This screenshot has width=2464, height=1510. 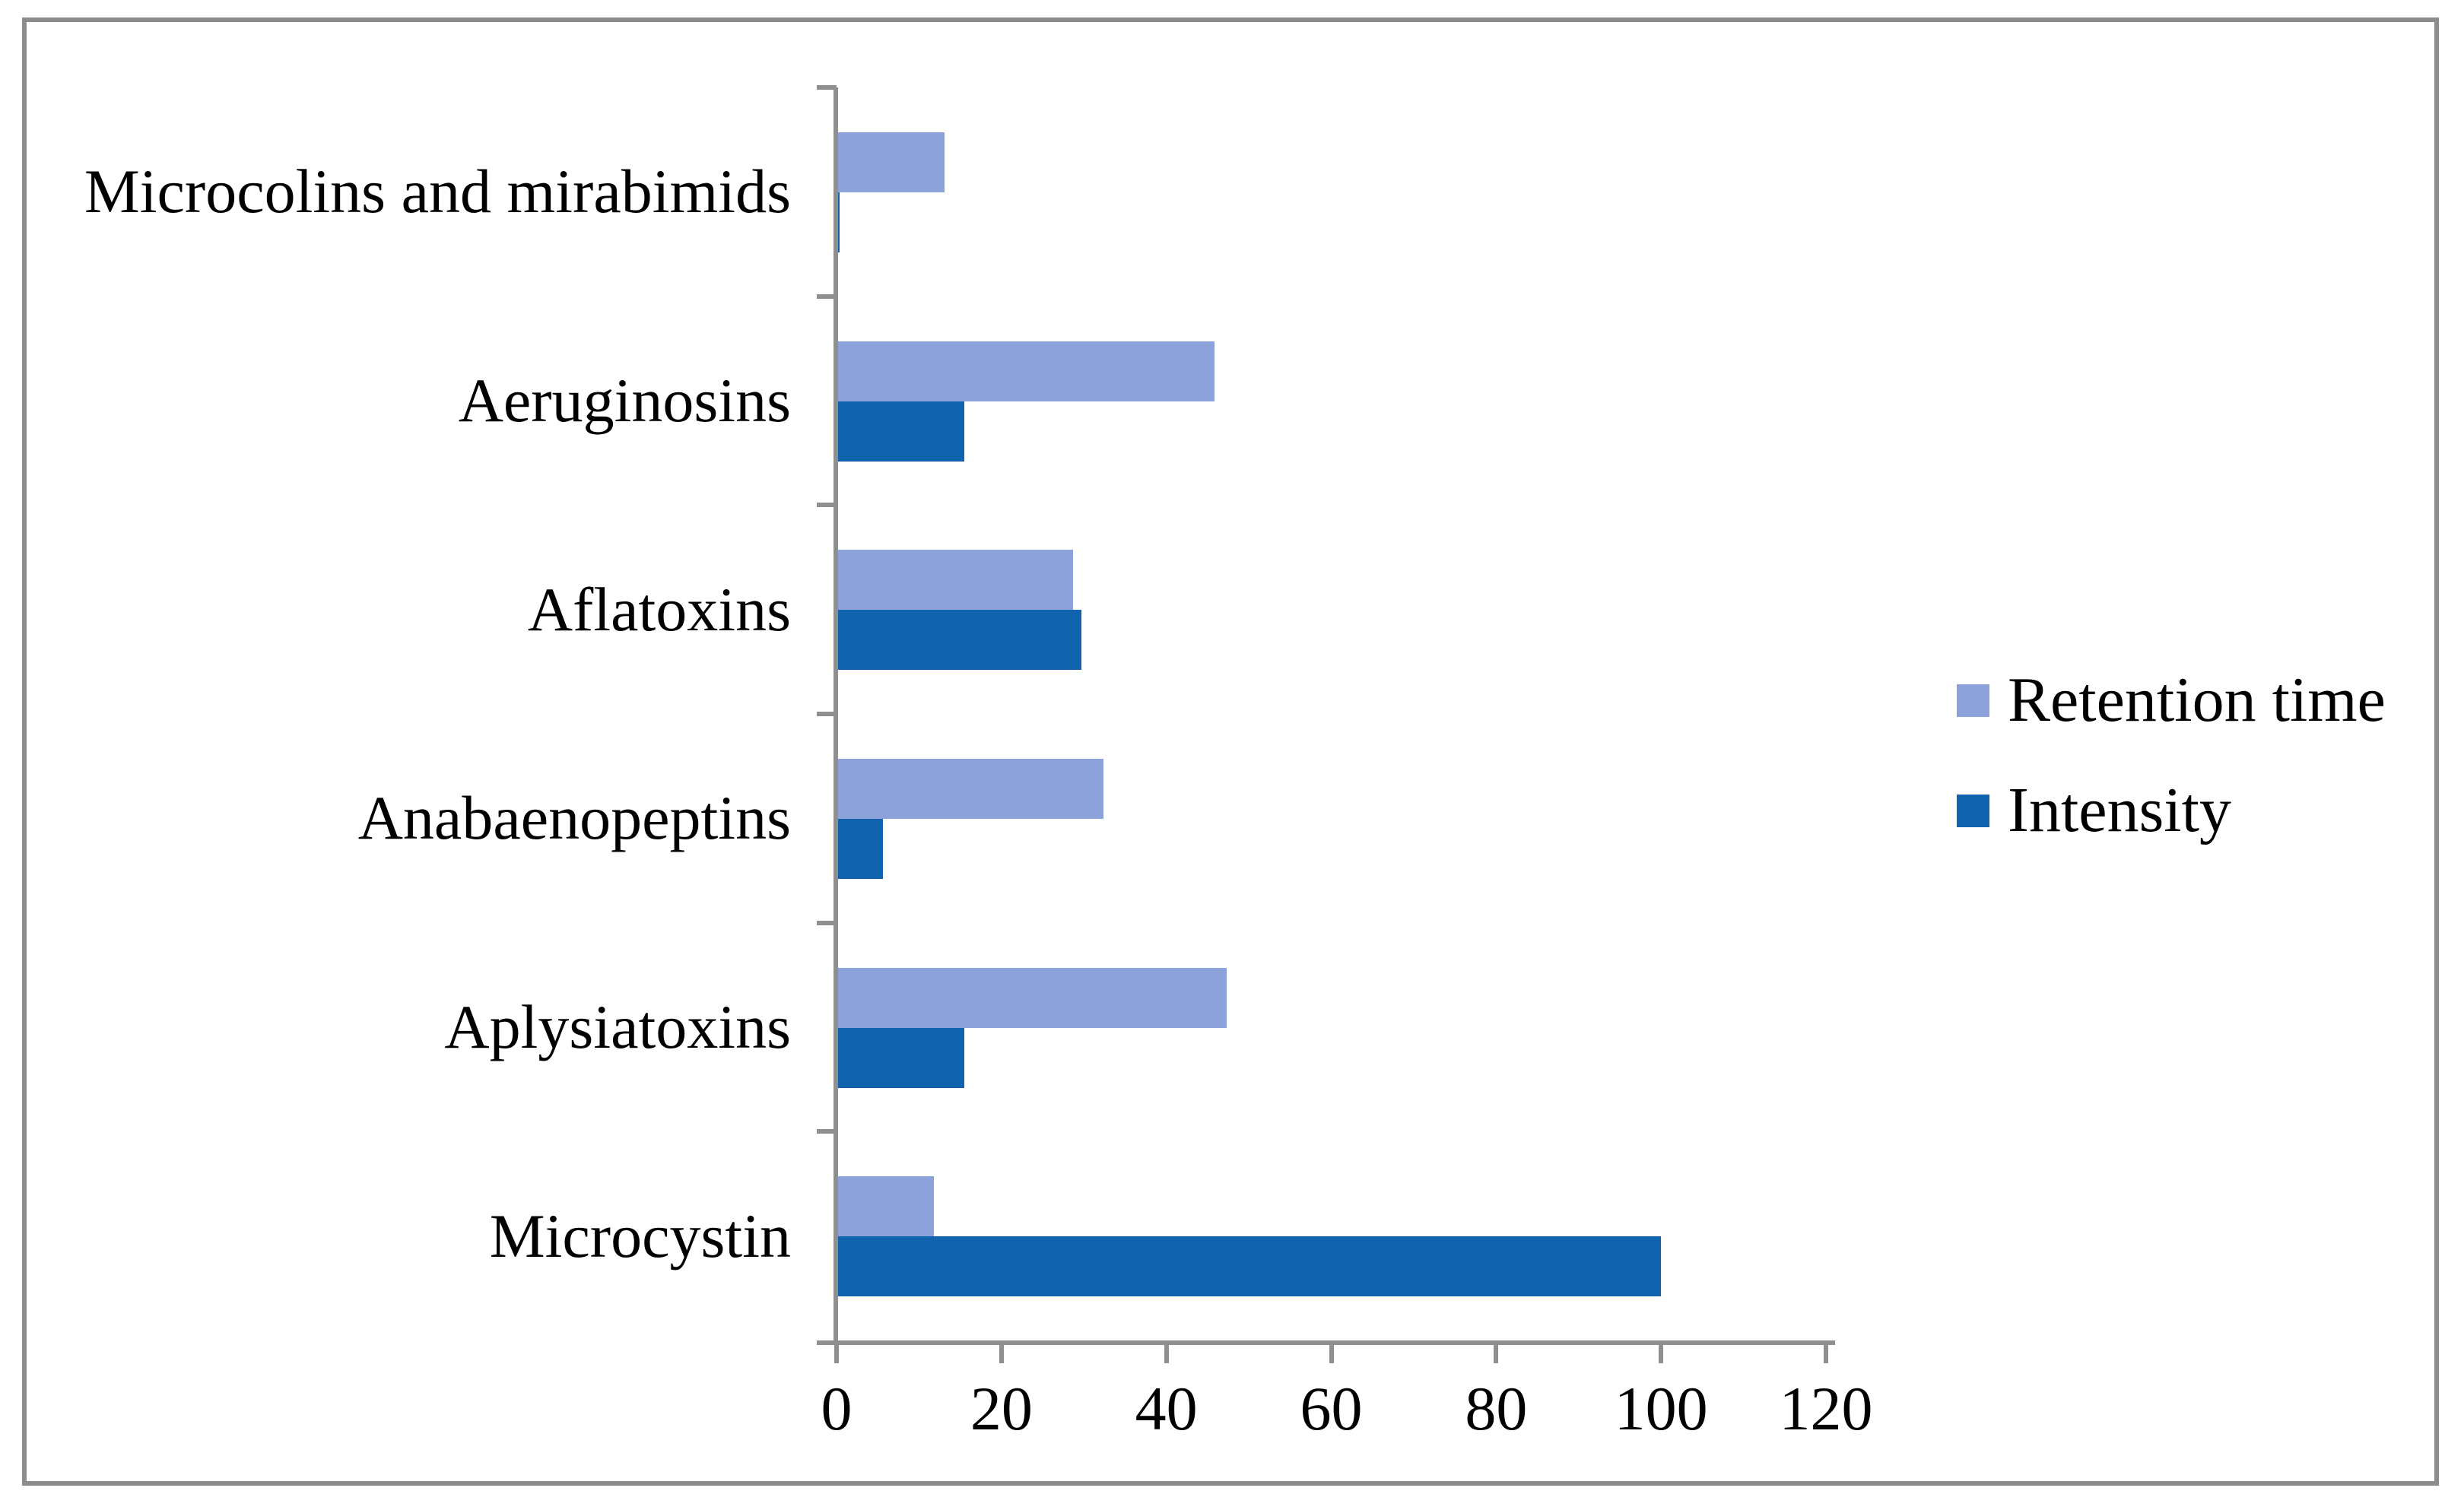 What do you see at coordinates (1496, 1408) in the screenshot?
I see `x-tick-label: 80` at bounding box center [1496, 1408].